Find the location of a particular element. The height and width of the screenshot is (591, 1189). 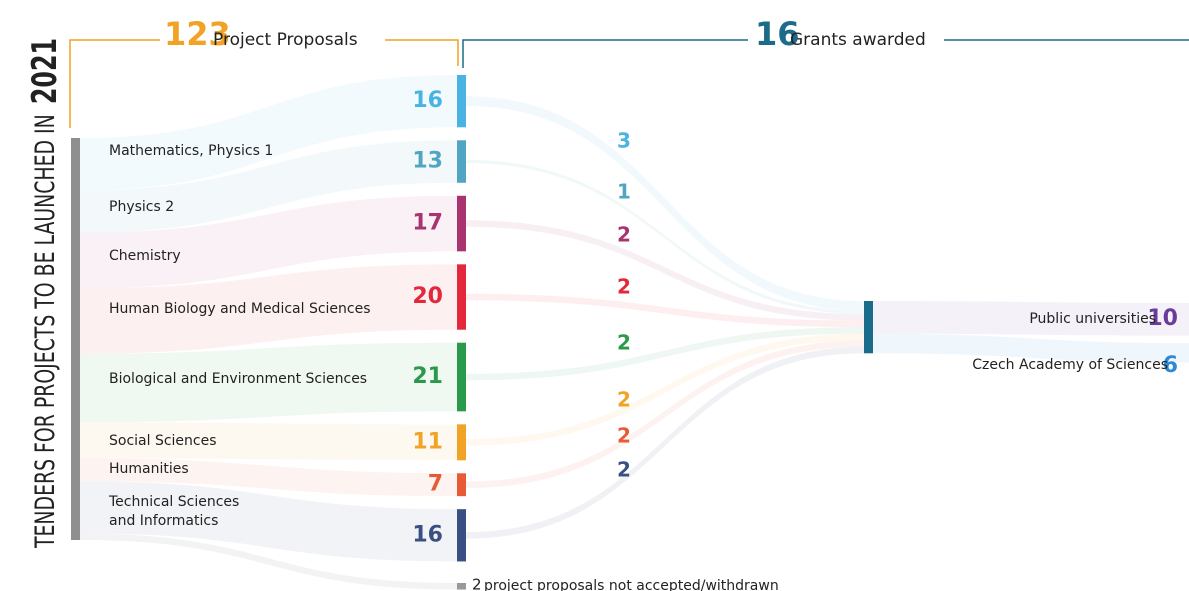

total-number: 123 is located at coordinates (197, 34).